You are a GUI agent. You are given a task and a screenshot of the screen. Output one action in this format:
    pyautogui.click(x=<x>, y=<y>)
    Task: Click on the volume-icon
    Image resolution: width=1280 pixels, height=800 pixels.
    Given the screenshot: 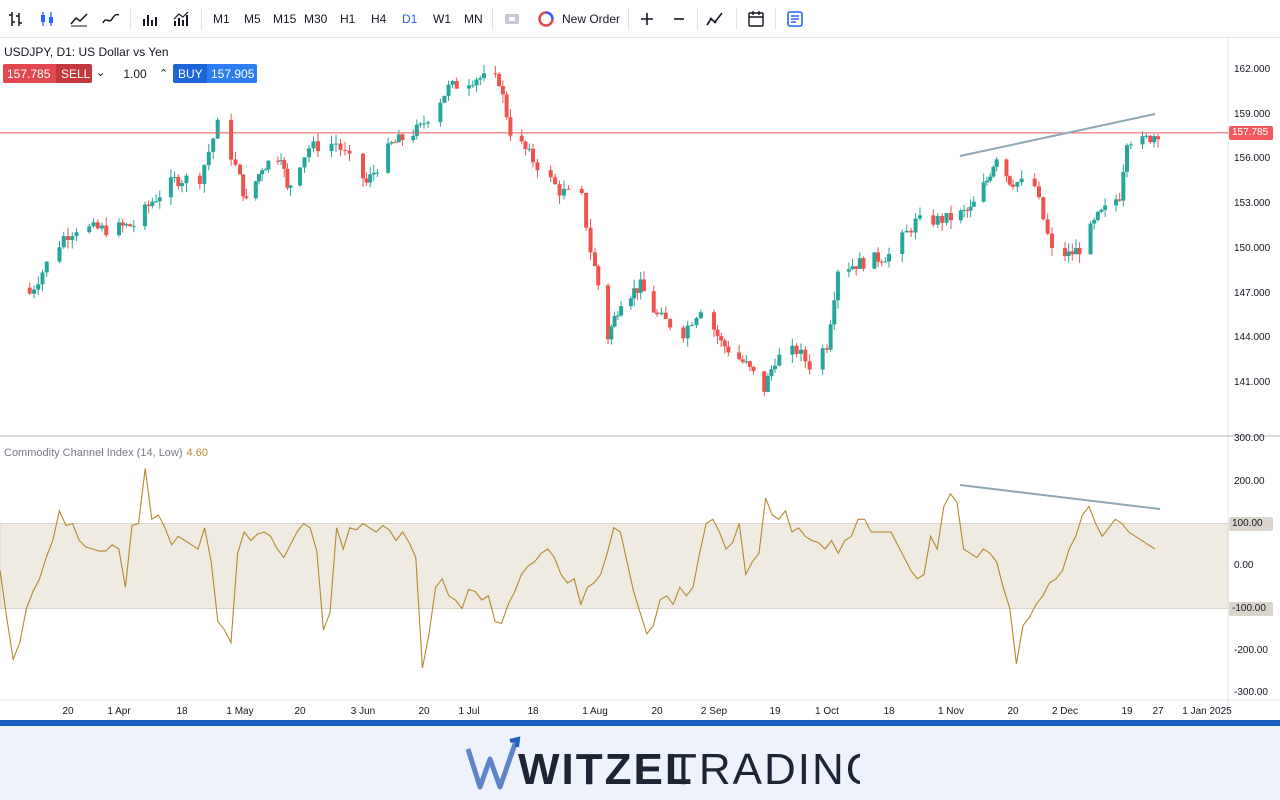 What is the action you would take?
    pyautogui.click(x=150, y=19)
    